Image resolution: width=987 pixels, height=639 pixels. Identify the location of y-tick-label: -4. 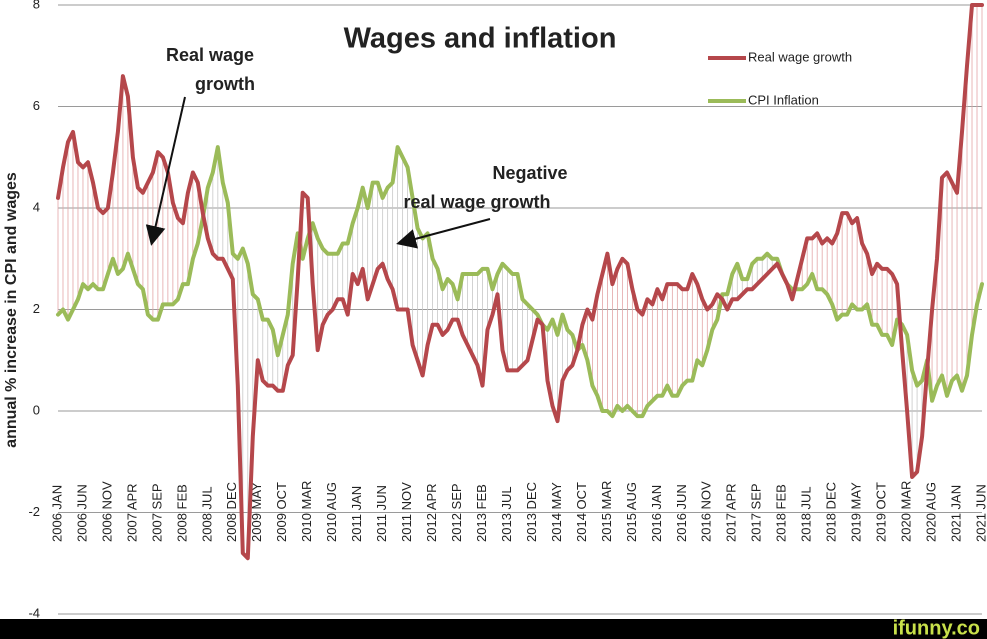
(34, 612).